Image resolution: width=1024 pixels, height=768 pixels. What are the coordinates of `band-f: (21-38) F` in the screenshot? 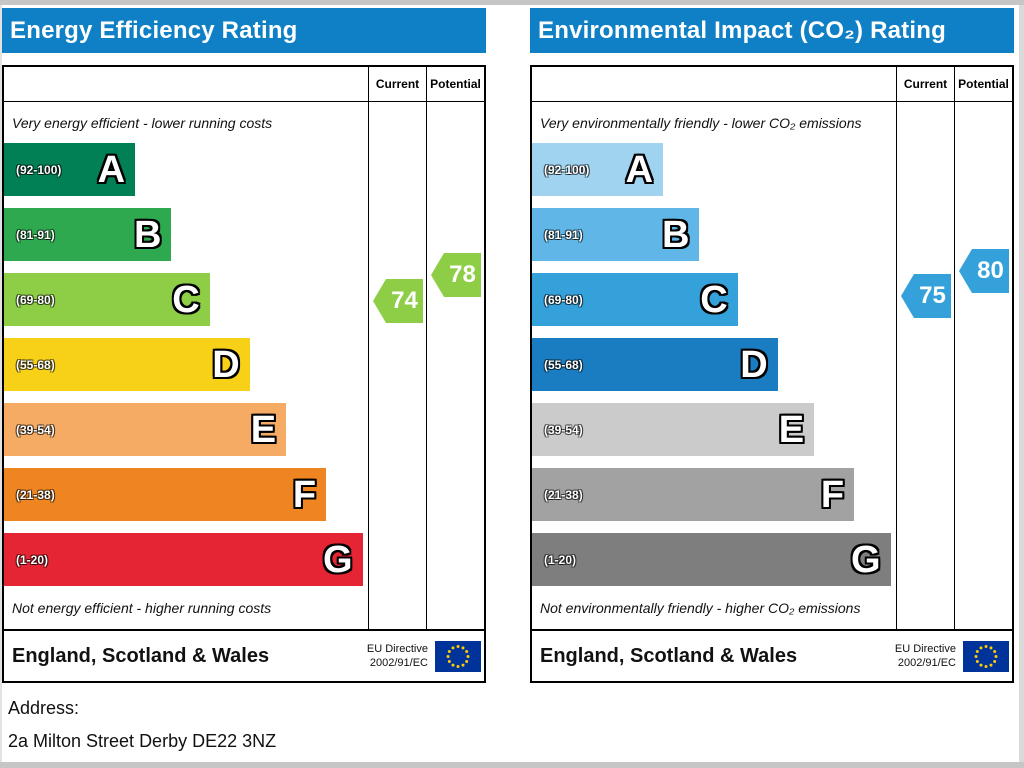 It's located at (714, 494).